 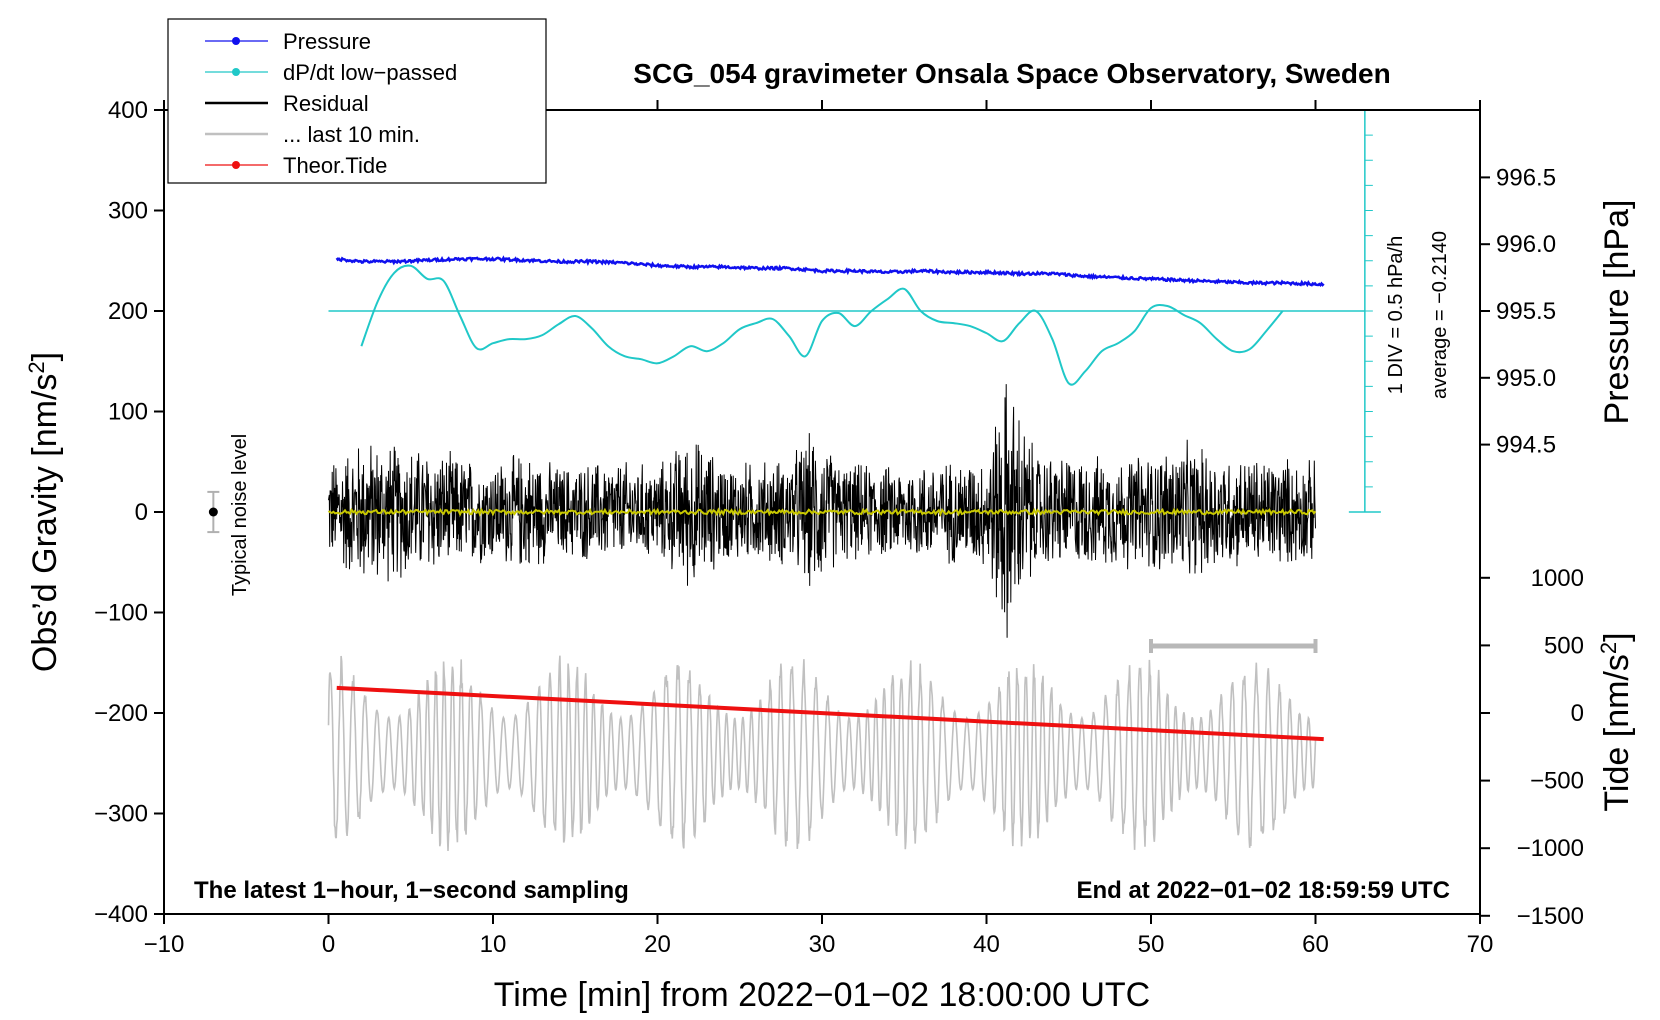 What do you see at coordinates (128, 211) in the screenshot?
I see `y-tick-label: 300` at bounding box center [128, 211].